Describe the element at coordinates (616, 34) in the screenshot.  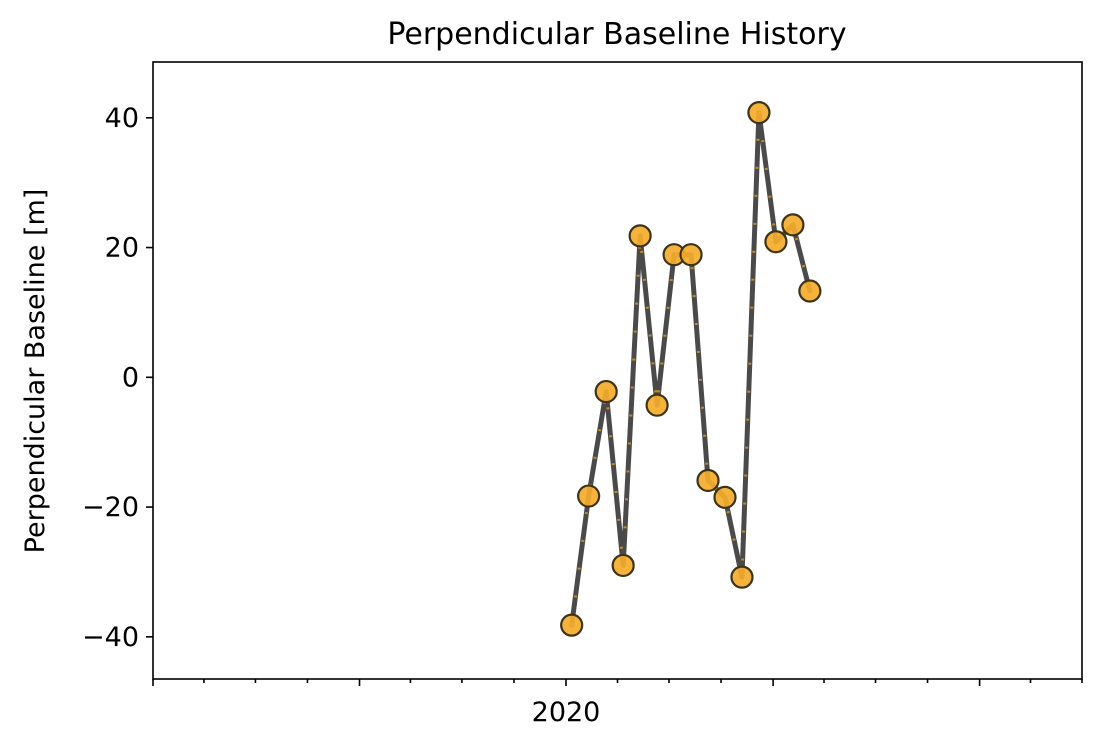
I see `chart-title: Perpendicular Baseline History` at that location.